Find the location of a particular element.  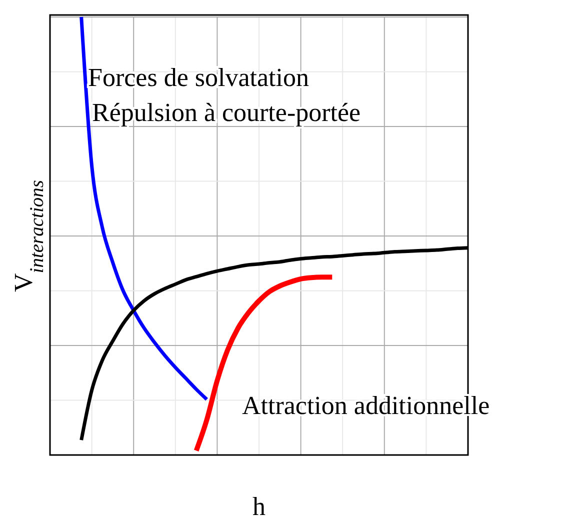

x-axis-title: h is located at coordinates (259, 505).